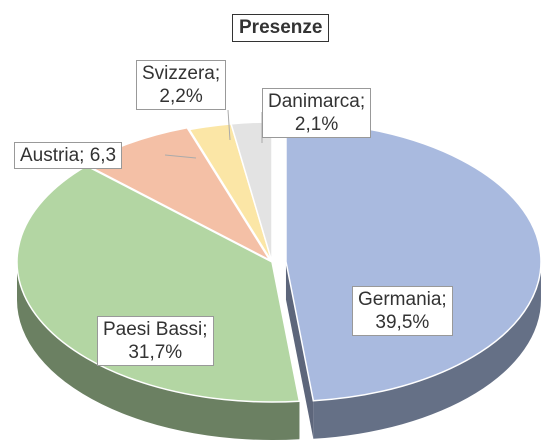 This screenshot has width=541, height=442. I want to click on data-label: Austria; 6,3, so click(68, 155).